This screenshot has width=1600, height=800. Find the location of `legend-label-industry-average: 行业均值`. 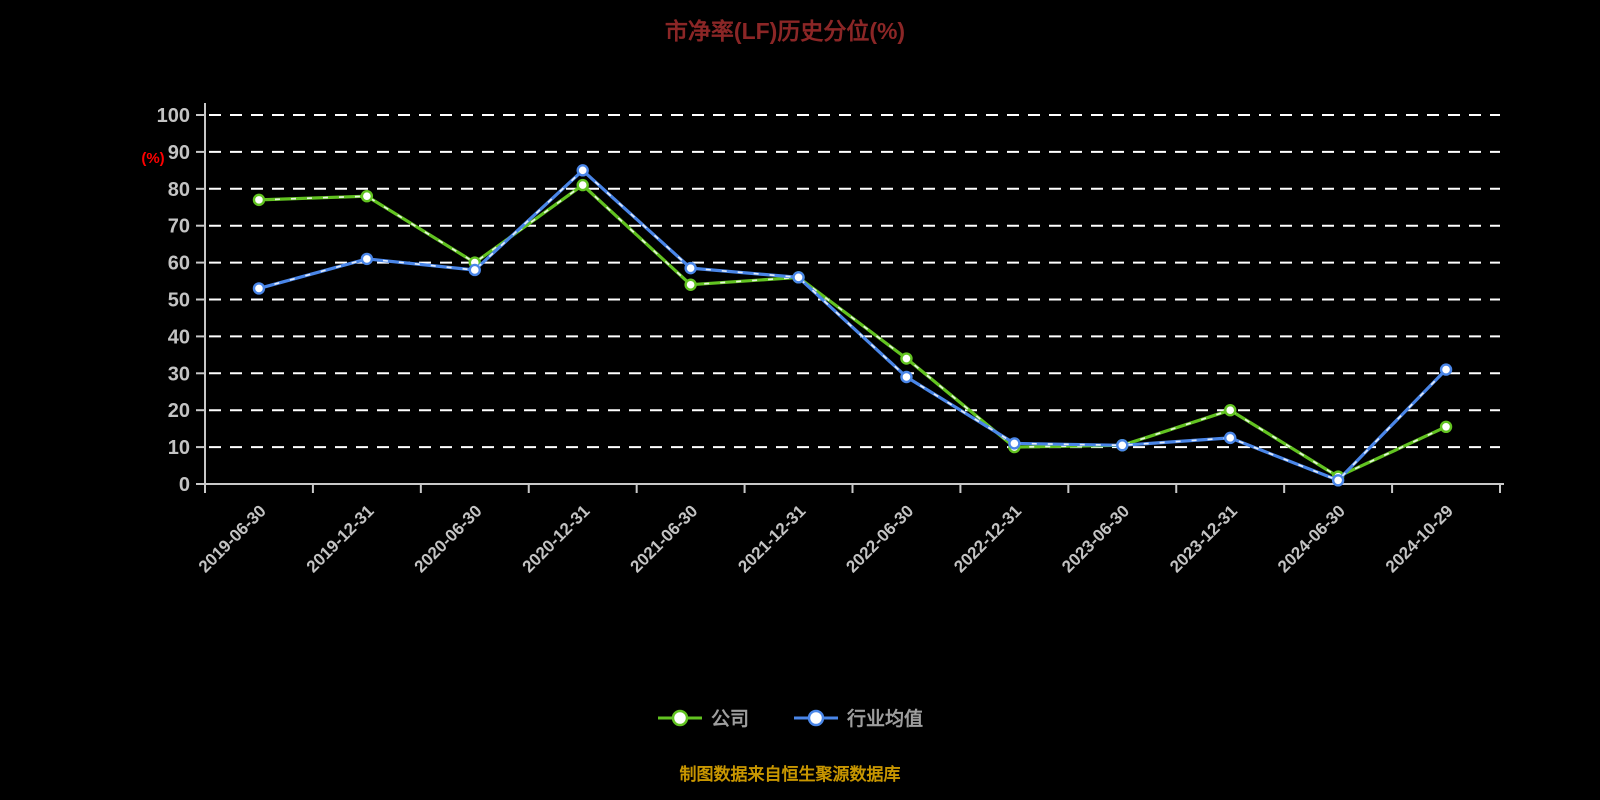

legend-label-industry-average: 行业均值 is located at coordinates (885, 719).